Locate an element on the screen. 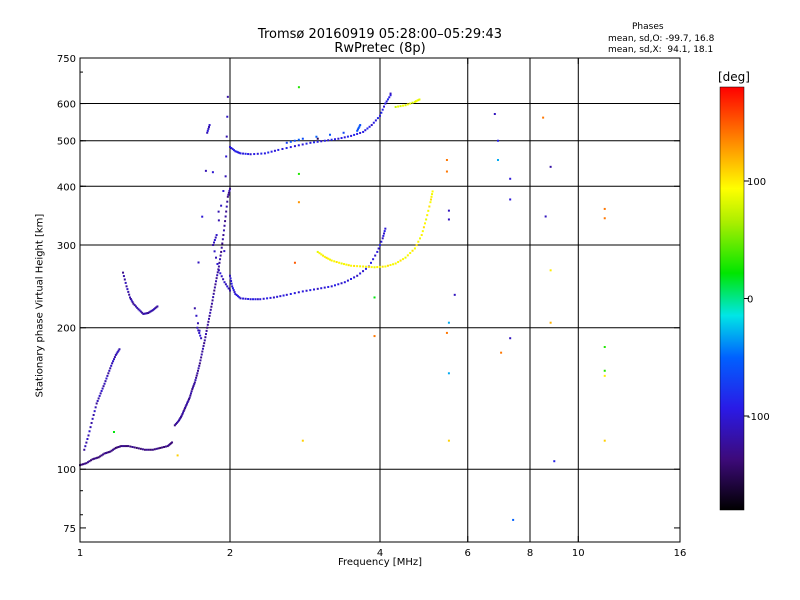 Image resolution: width=800 pixels, height=600 pixels. colorbar-tick-label: -100 is located at coordinates (758, 417).